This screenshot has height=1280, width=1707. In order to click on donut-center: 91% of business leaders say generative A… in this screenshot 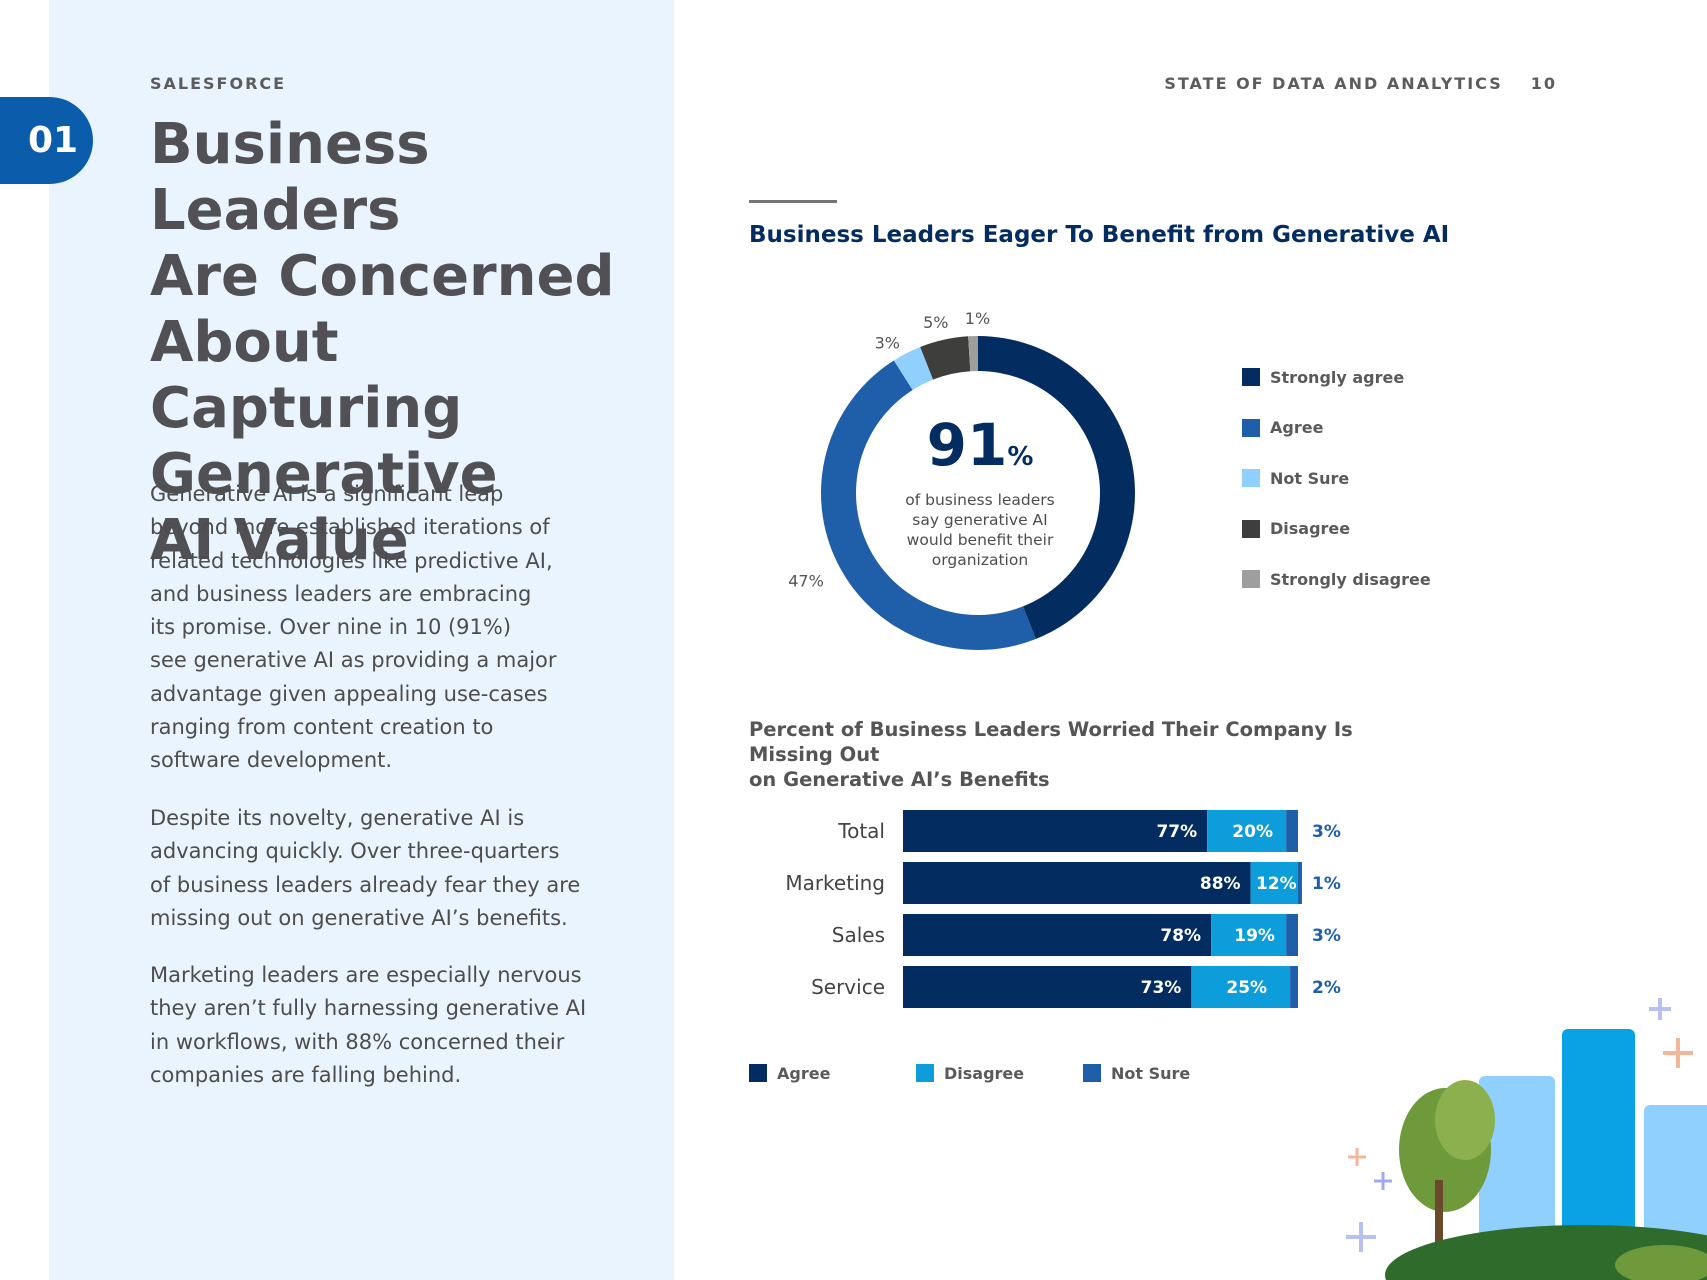, I will do `click(980, 491)`.